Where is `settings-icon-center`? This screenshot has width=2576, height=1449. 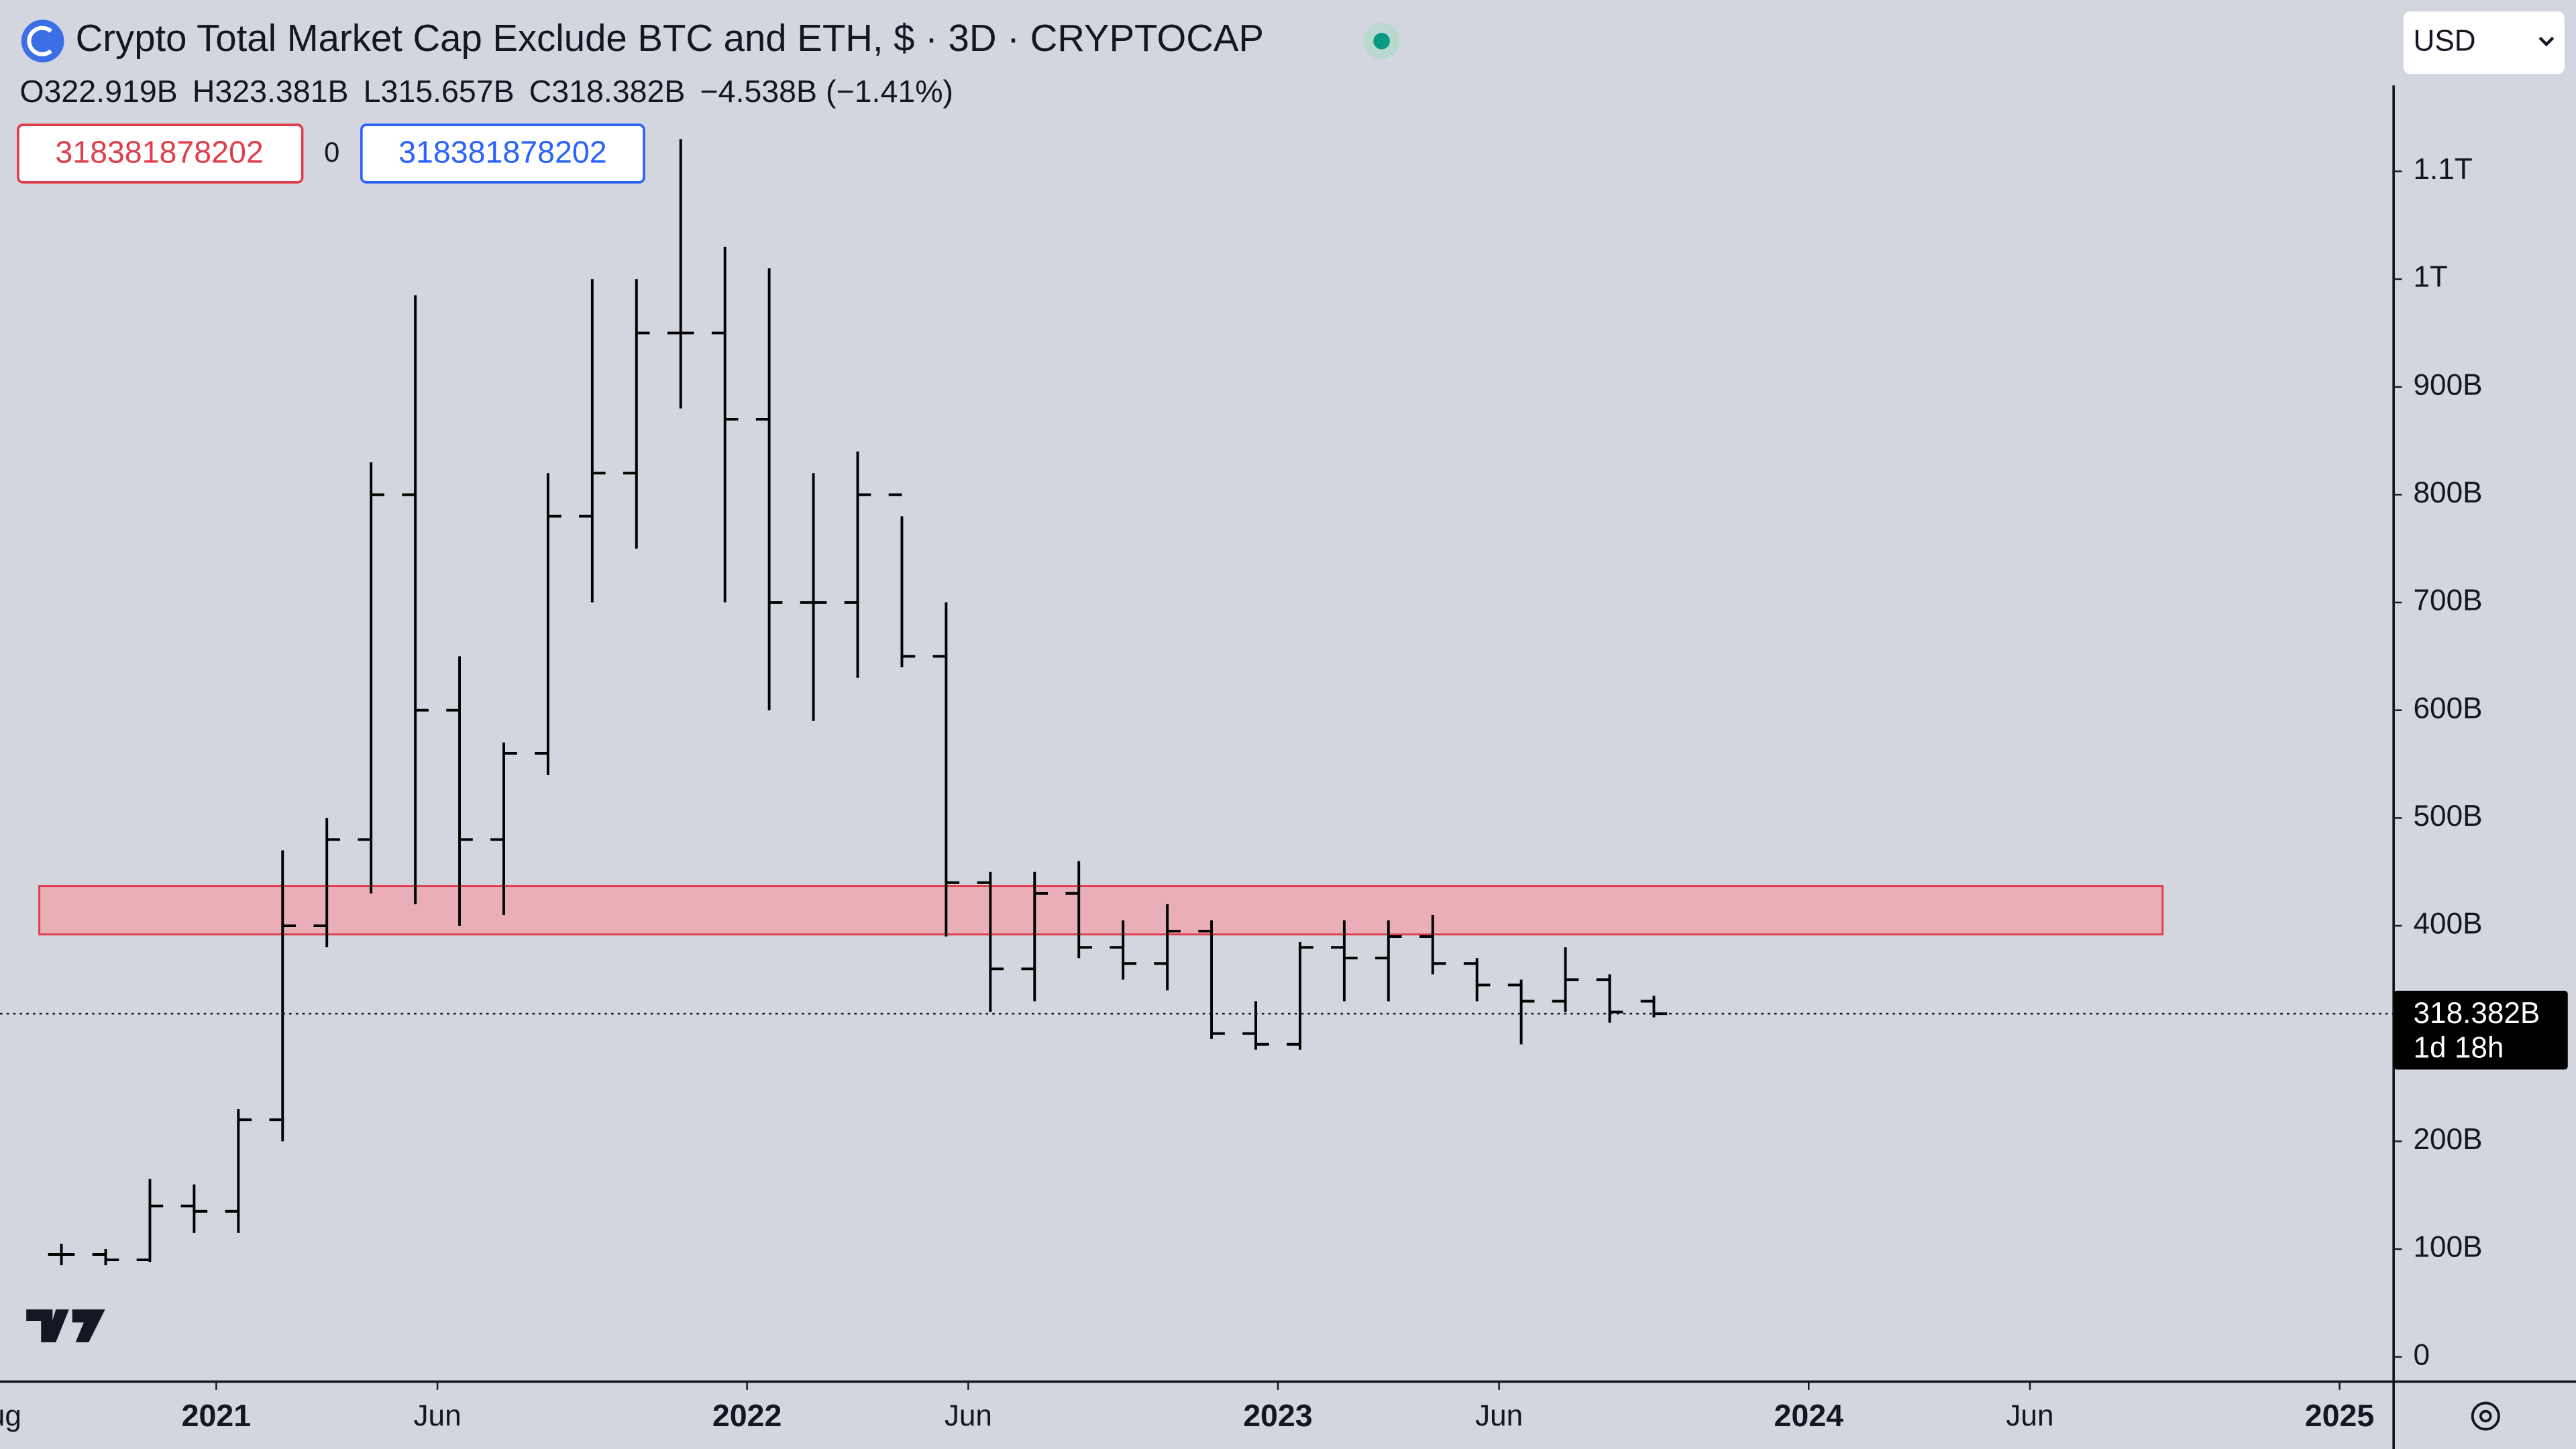 settings-icon-center is located at coordinates (2485, 1416).